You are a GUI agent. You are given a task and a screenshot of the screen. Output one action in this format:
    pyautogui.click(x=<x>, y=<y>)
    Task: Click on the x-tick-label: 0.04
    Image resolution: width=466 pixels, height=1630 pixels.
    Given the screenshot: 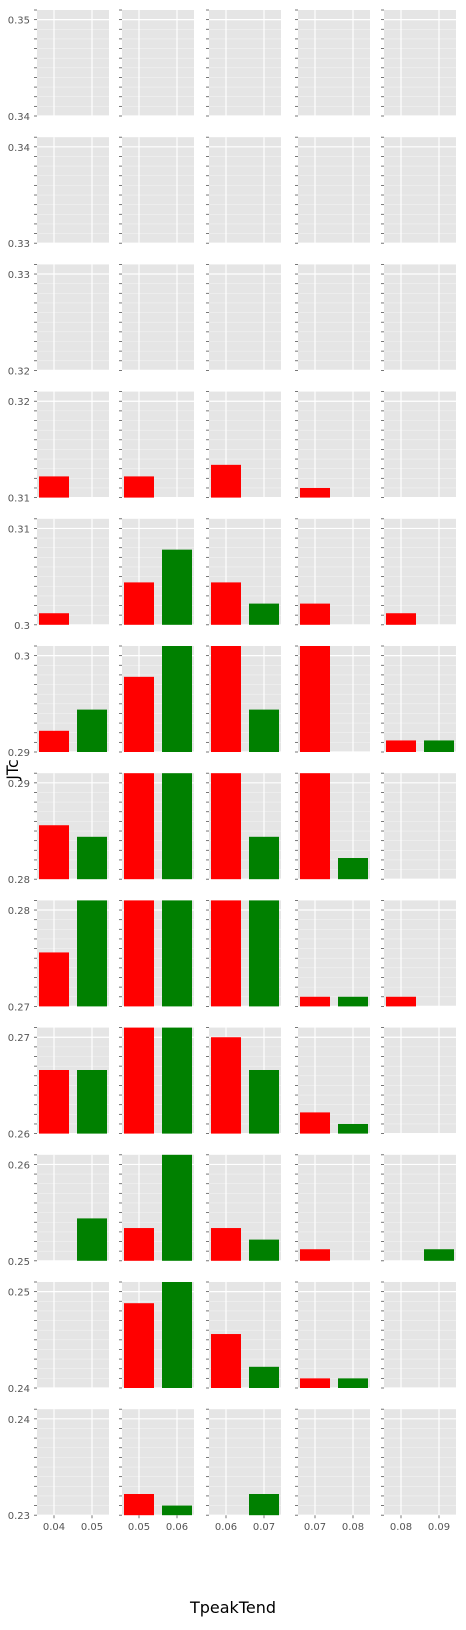 What is the action you would take?
    pyautogui.click(x=54, y=1527)
    